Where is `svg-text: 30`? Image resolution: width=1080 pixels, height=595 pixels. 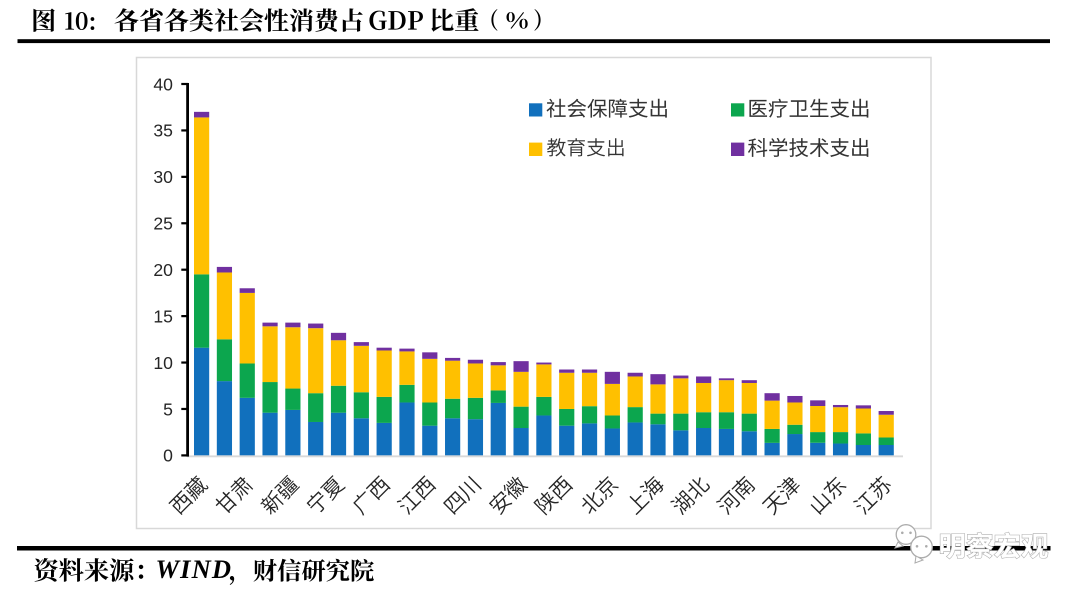 svg-text: 30 is located at coordinates (163, 177).